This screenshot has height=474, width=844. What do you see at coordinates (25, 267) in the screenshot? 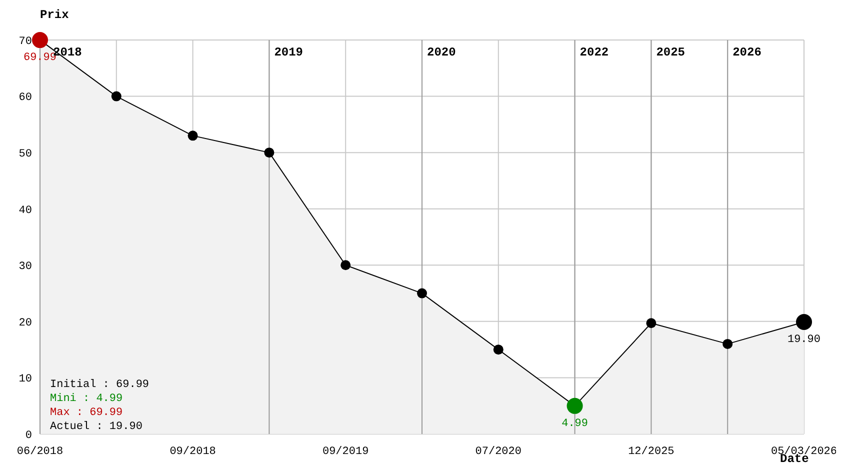
I see `y-tick-label: 30` at bounding box center [25, 267].